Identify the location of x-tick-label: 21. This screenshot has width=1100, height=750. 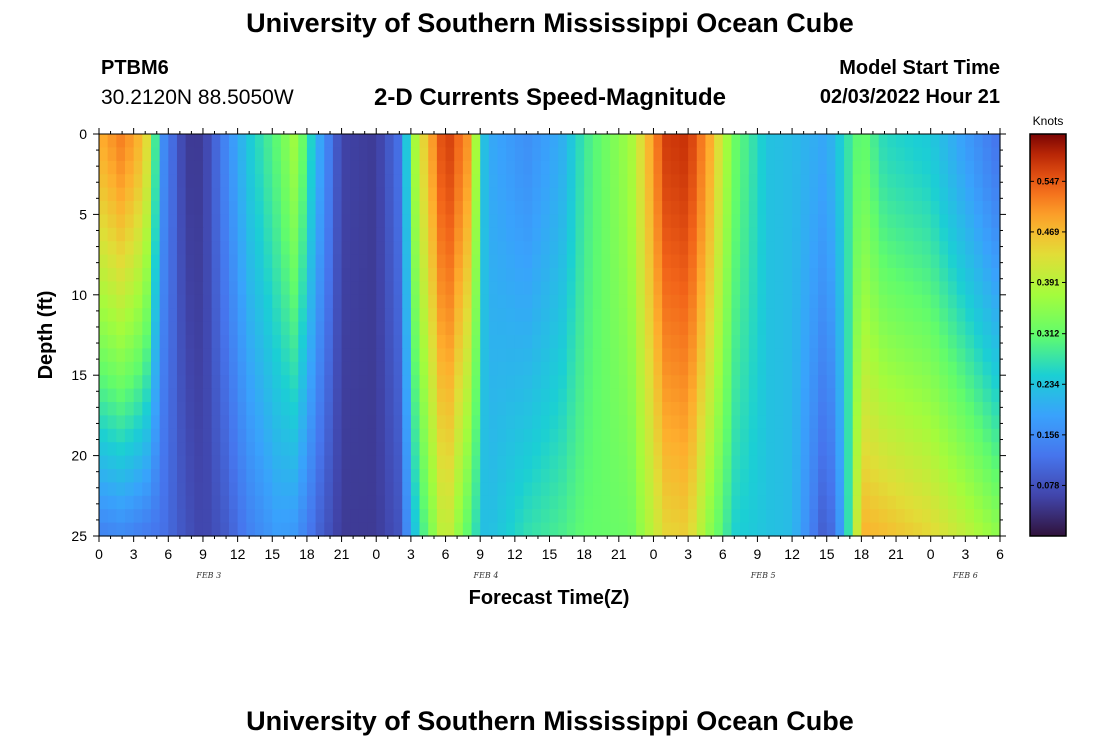
(896, 554).